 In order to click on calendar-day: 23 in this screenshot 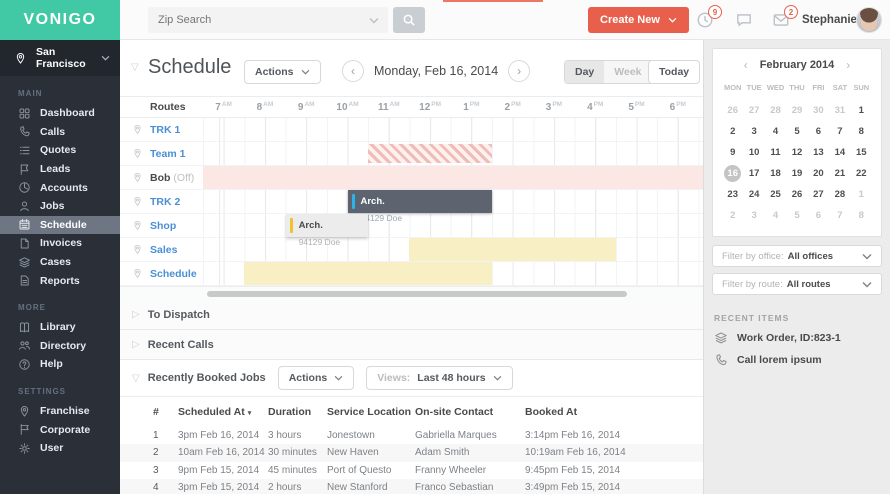, I will do `click(732, 194)`.